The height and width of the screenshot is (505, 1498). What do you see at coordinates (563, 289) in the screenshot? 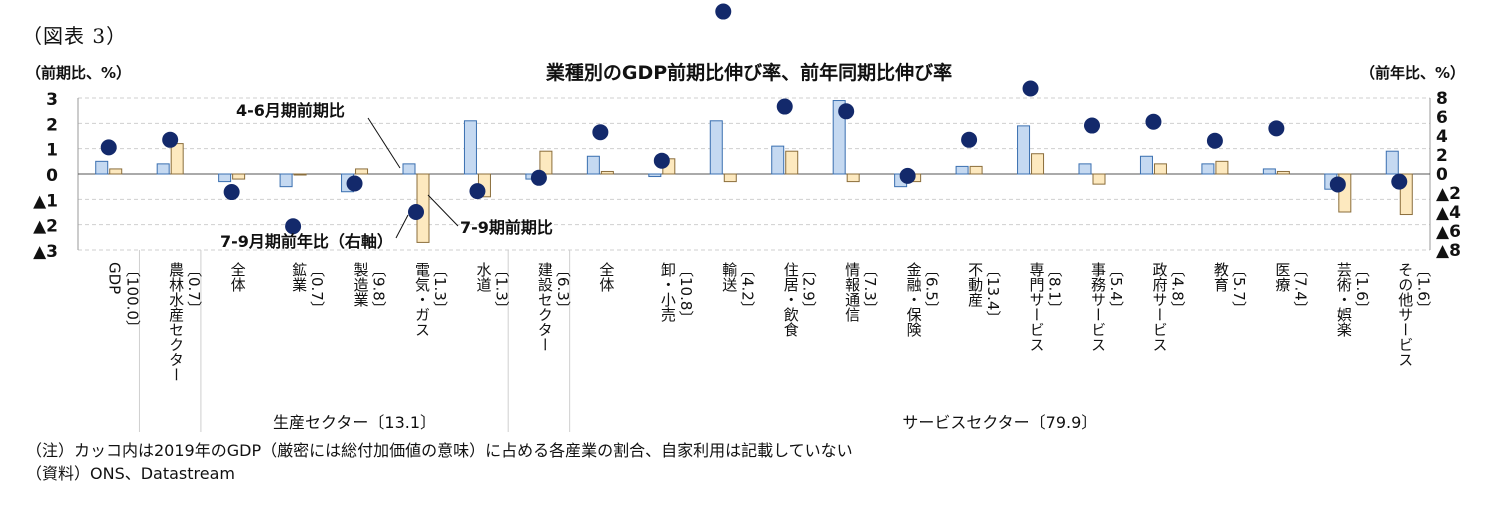
I see `category-weight-label: 〔6.3〕` at bounding box center [563, 289].